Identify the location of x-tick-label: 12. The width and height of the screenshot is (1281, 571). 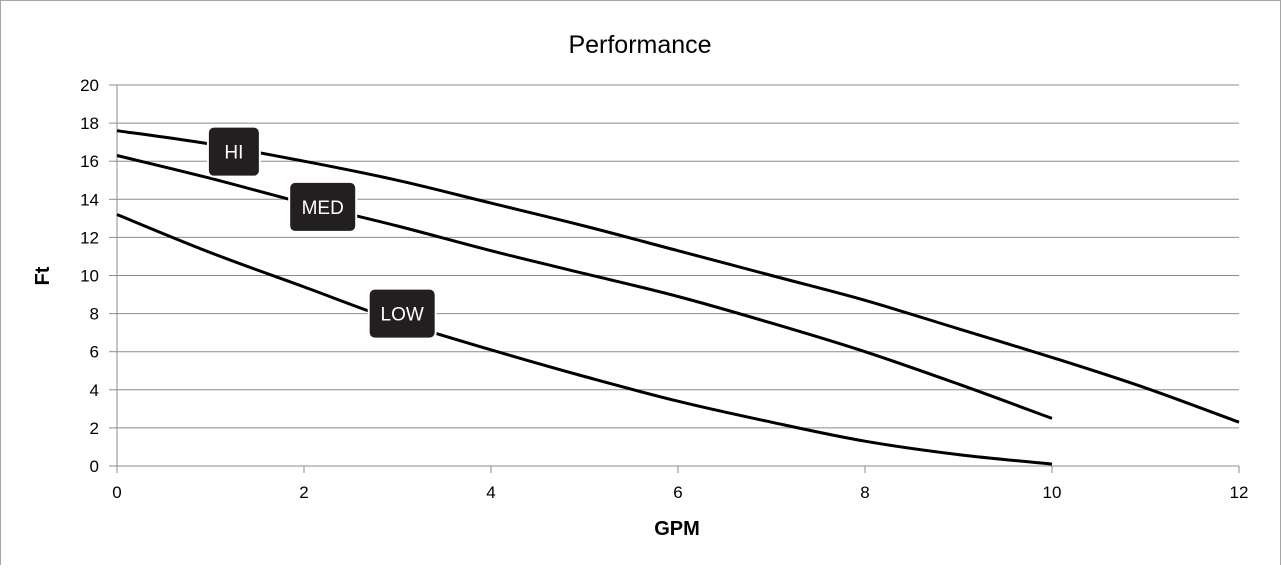
(1239, 492).